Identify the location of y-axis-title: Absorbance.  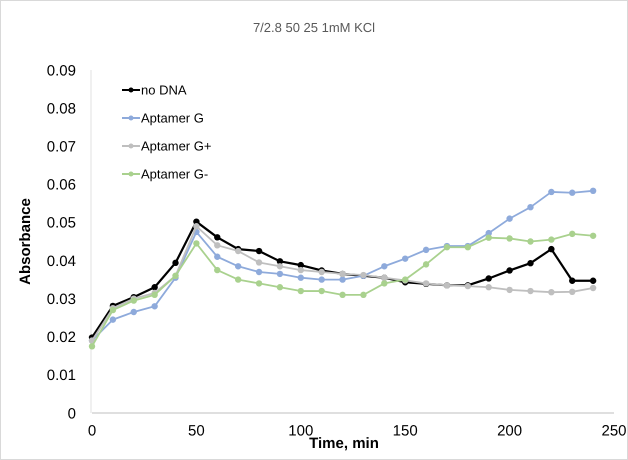
(25, 241).